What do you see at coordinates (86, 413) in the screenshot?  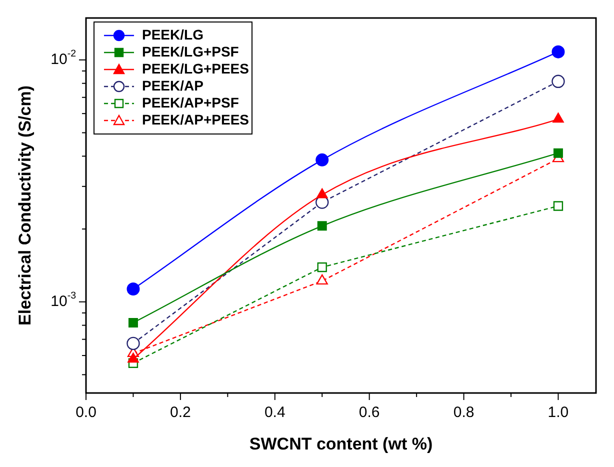 I see `x-tick-label: 0.0` at bounding box center [86, 413].